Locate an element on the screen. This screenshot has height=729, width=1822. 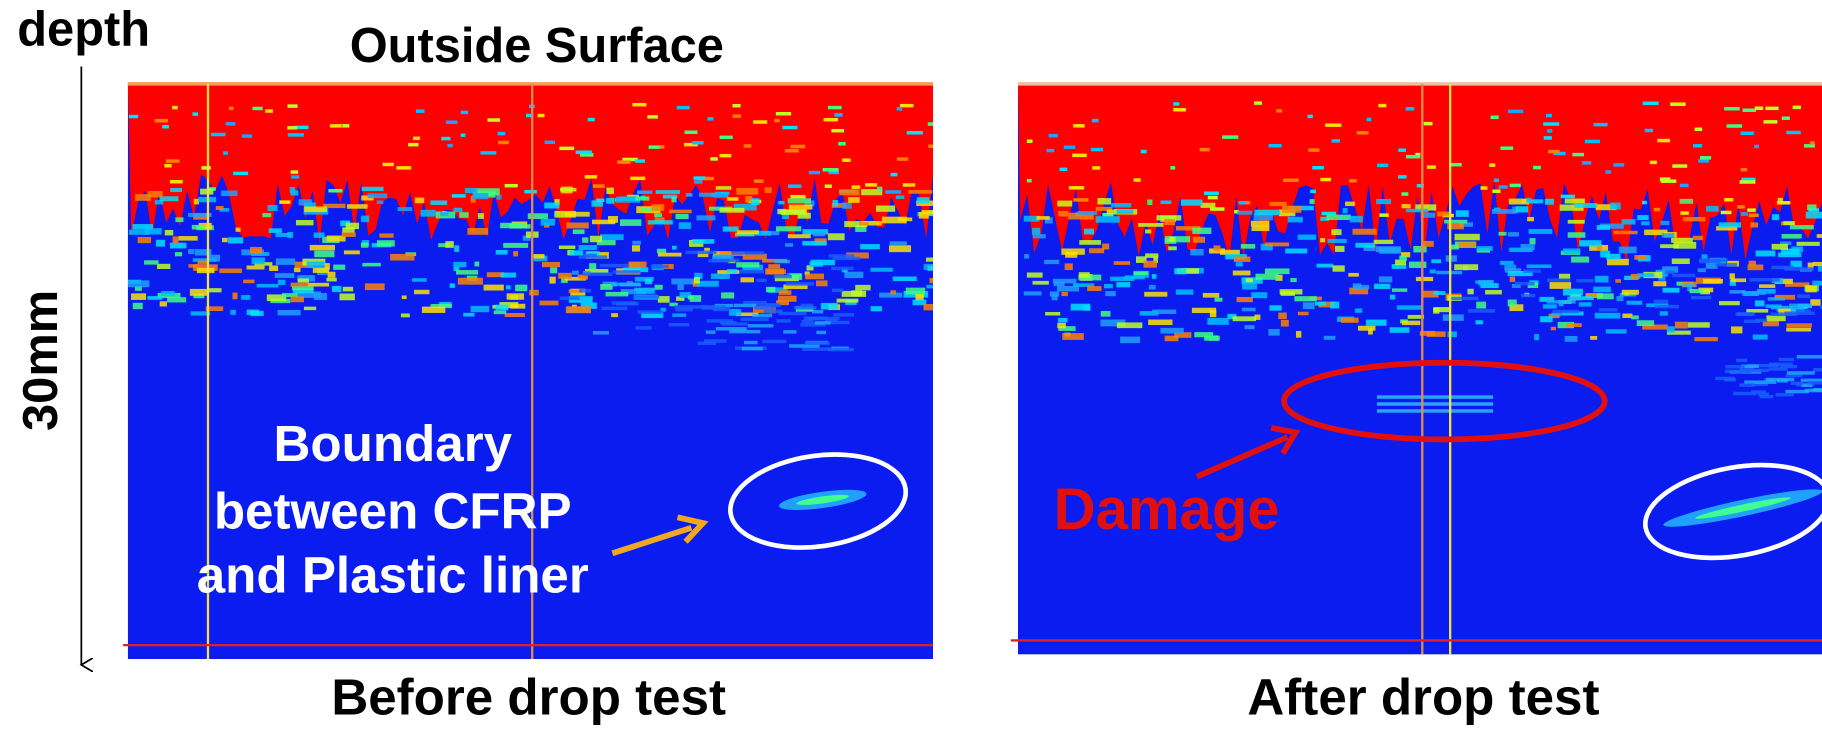
header: Outside Surface is located at coordinates (537, 46).